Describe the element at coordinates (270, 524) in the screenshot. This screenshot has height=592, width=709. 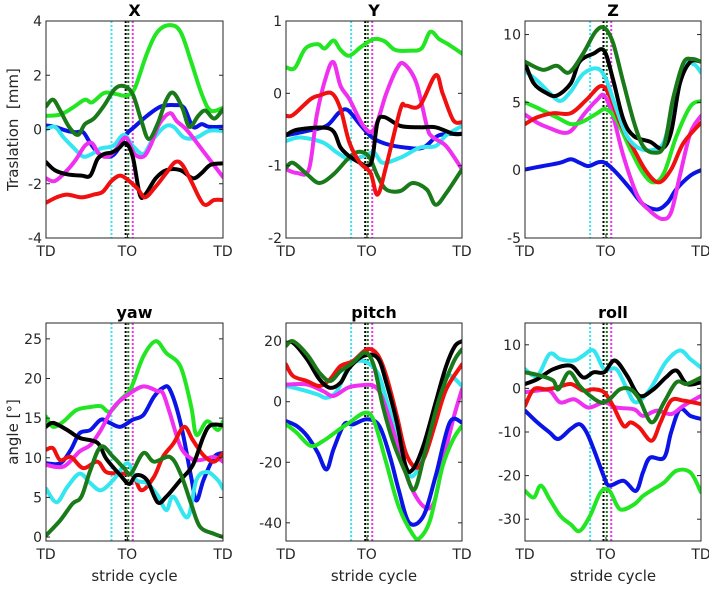
I see `y-tick-label: -40` at that location.